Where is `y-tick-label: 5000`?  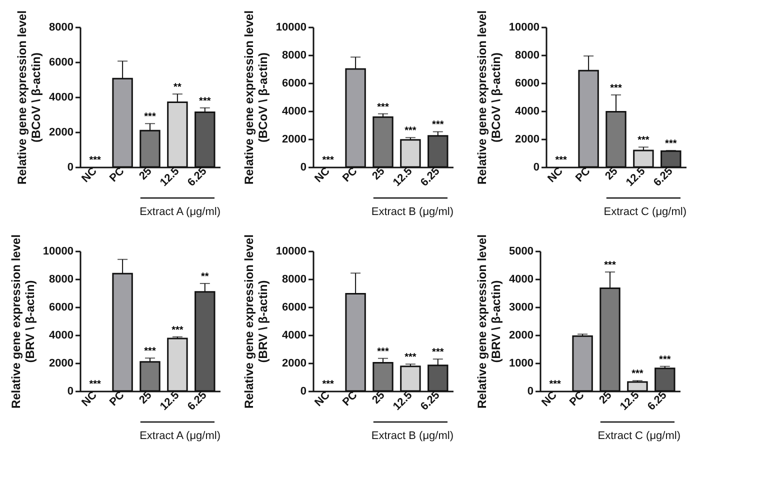 y-tick-label: 5000 is located at coordinates (521, 252).